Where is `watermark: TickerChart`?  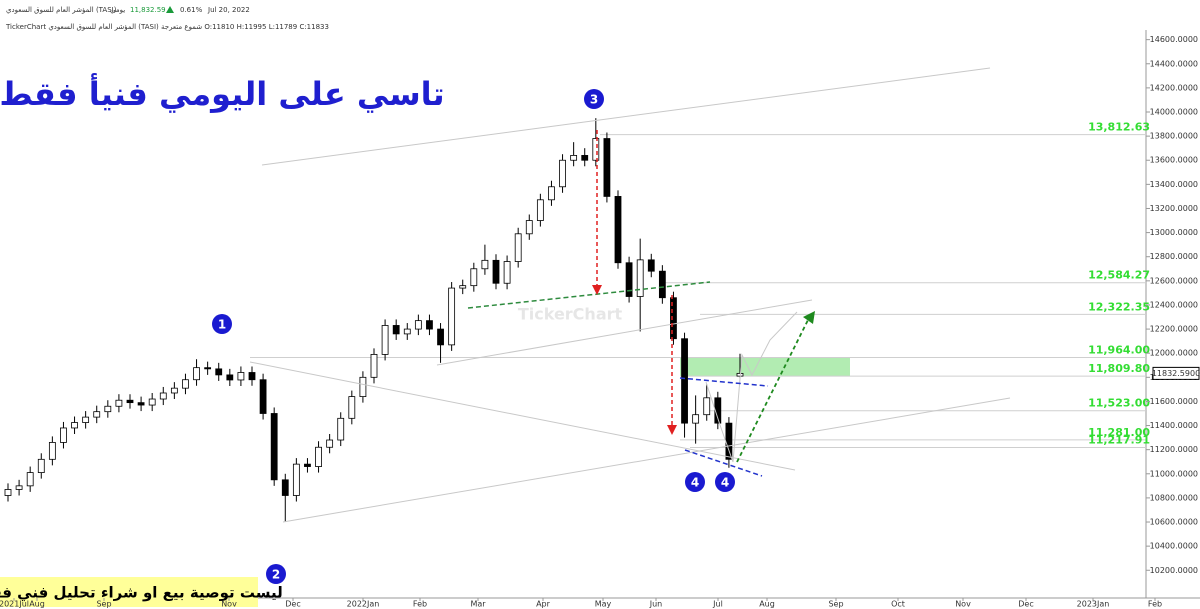 watermark: TickerChart is located at coordinates (570, 314).